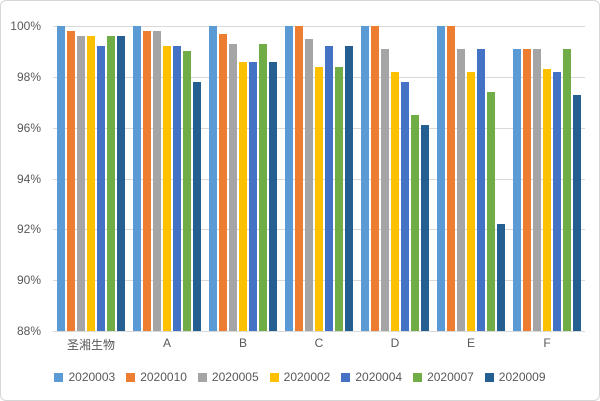 The image size is (600, 401). I want to click on x-category-label: A, so click(166, 343).